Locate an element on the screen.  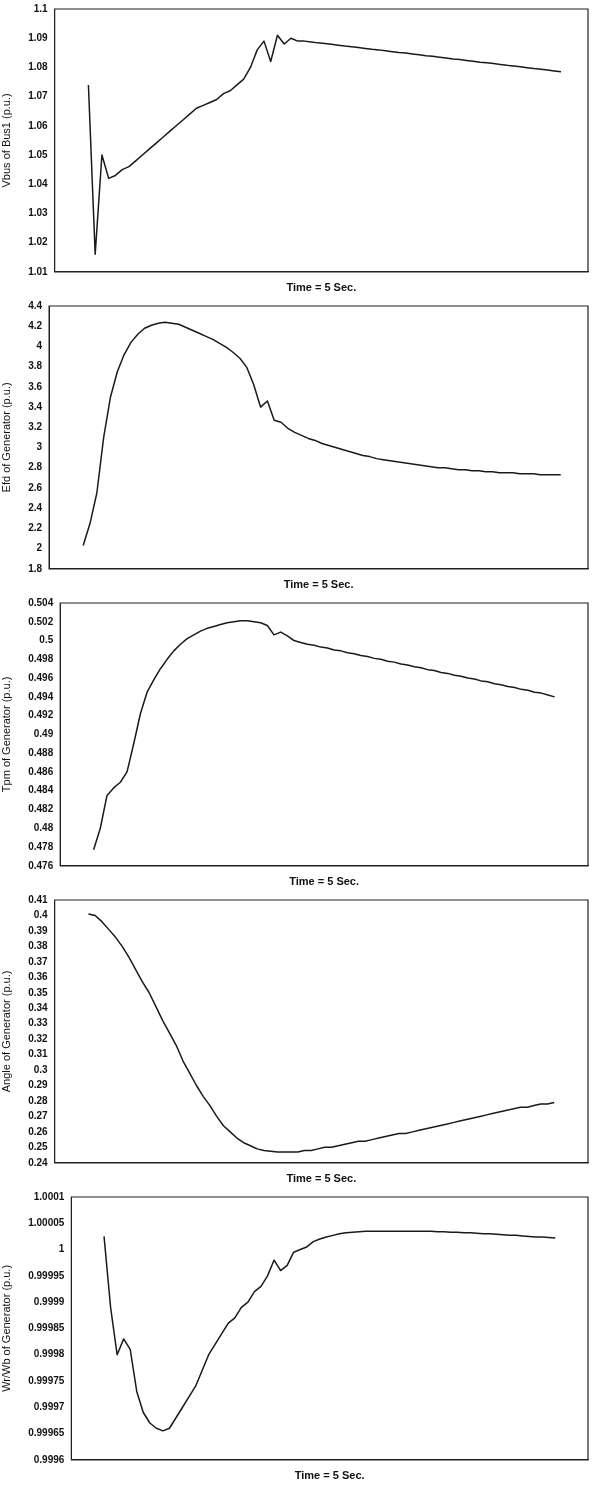
y-tick-label: 1.09 is located at coordinates (38, 37).